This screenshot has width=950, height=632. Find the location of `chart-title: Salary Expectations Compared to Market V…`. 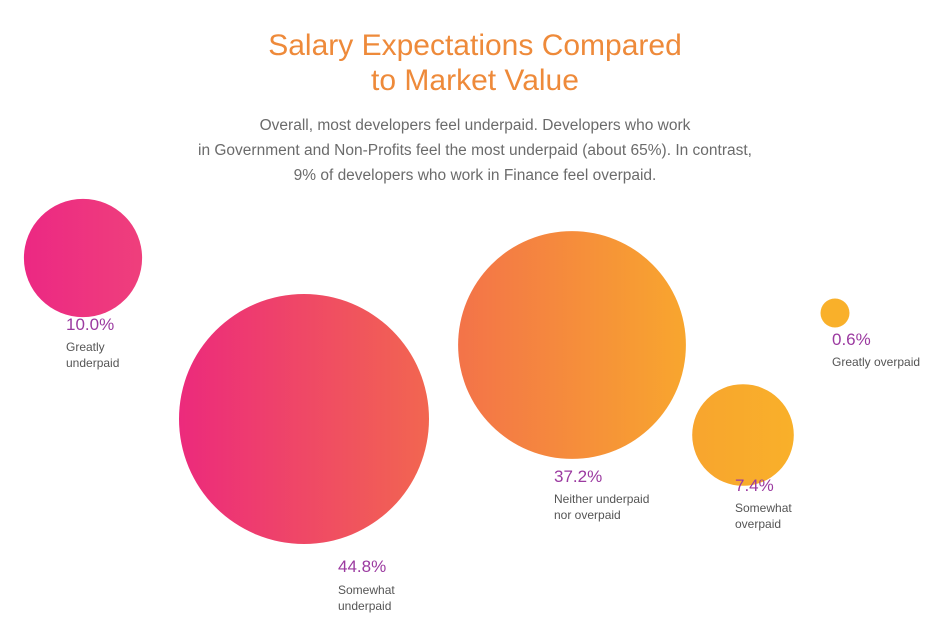

chart-title: Salary Expectations Compared to Market V… is located at coordinates (475, 63).